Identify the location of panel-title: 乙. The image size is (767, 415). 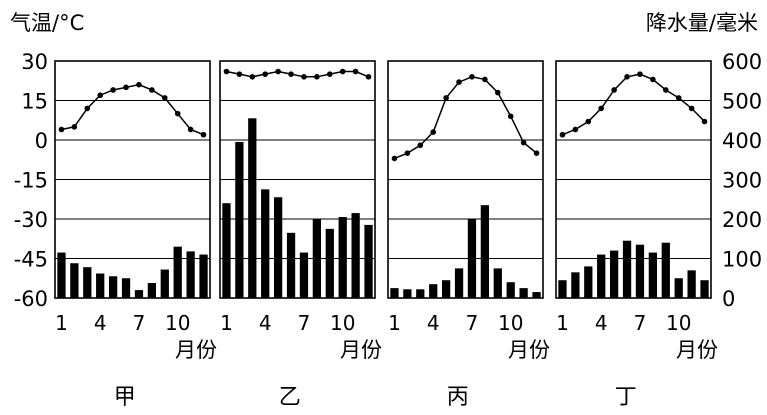
(290, 397).